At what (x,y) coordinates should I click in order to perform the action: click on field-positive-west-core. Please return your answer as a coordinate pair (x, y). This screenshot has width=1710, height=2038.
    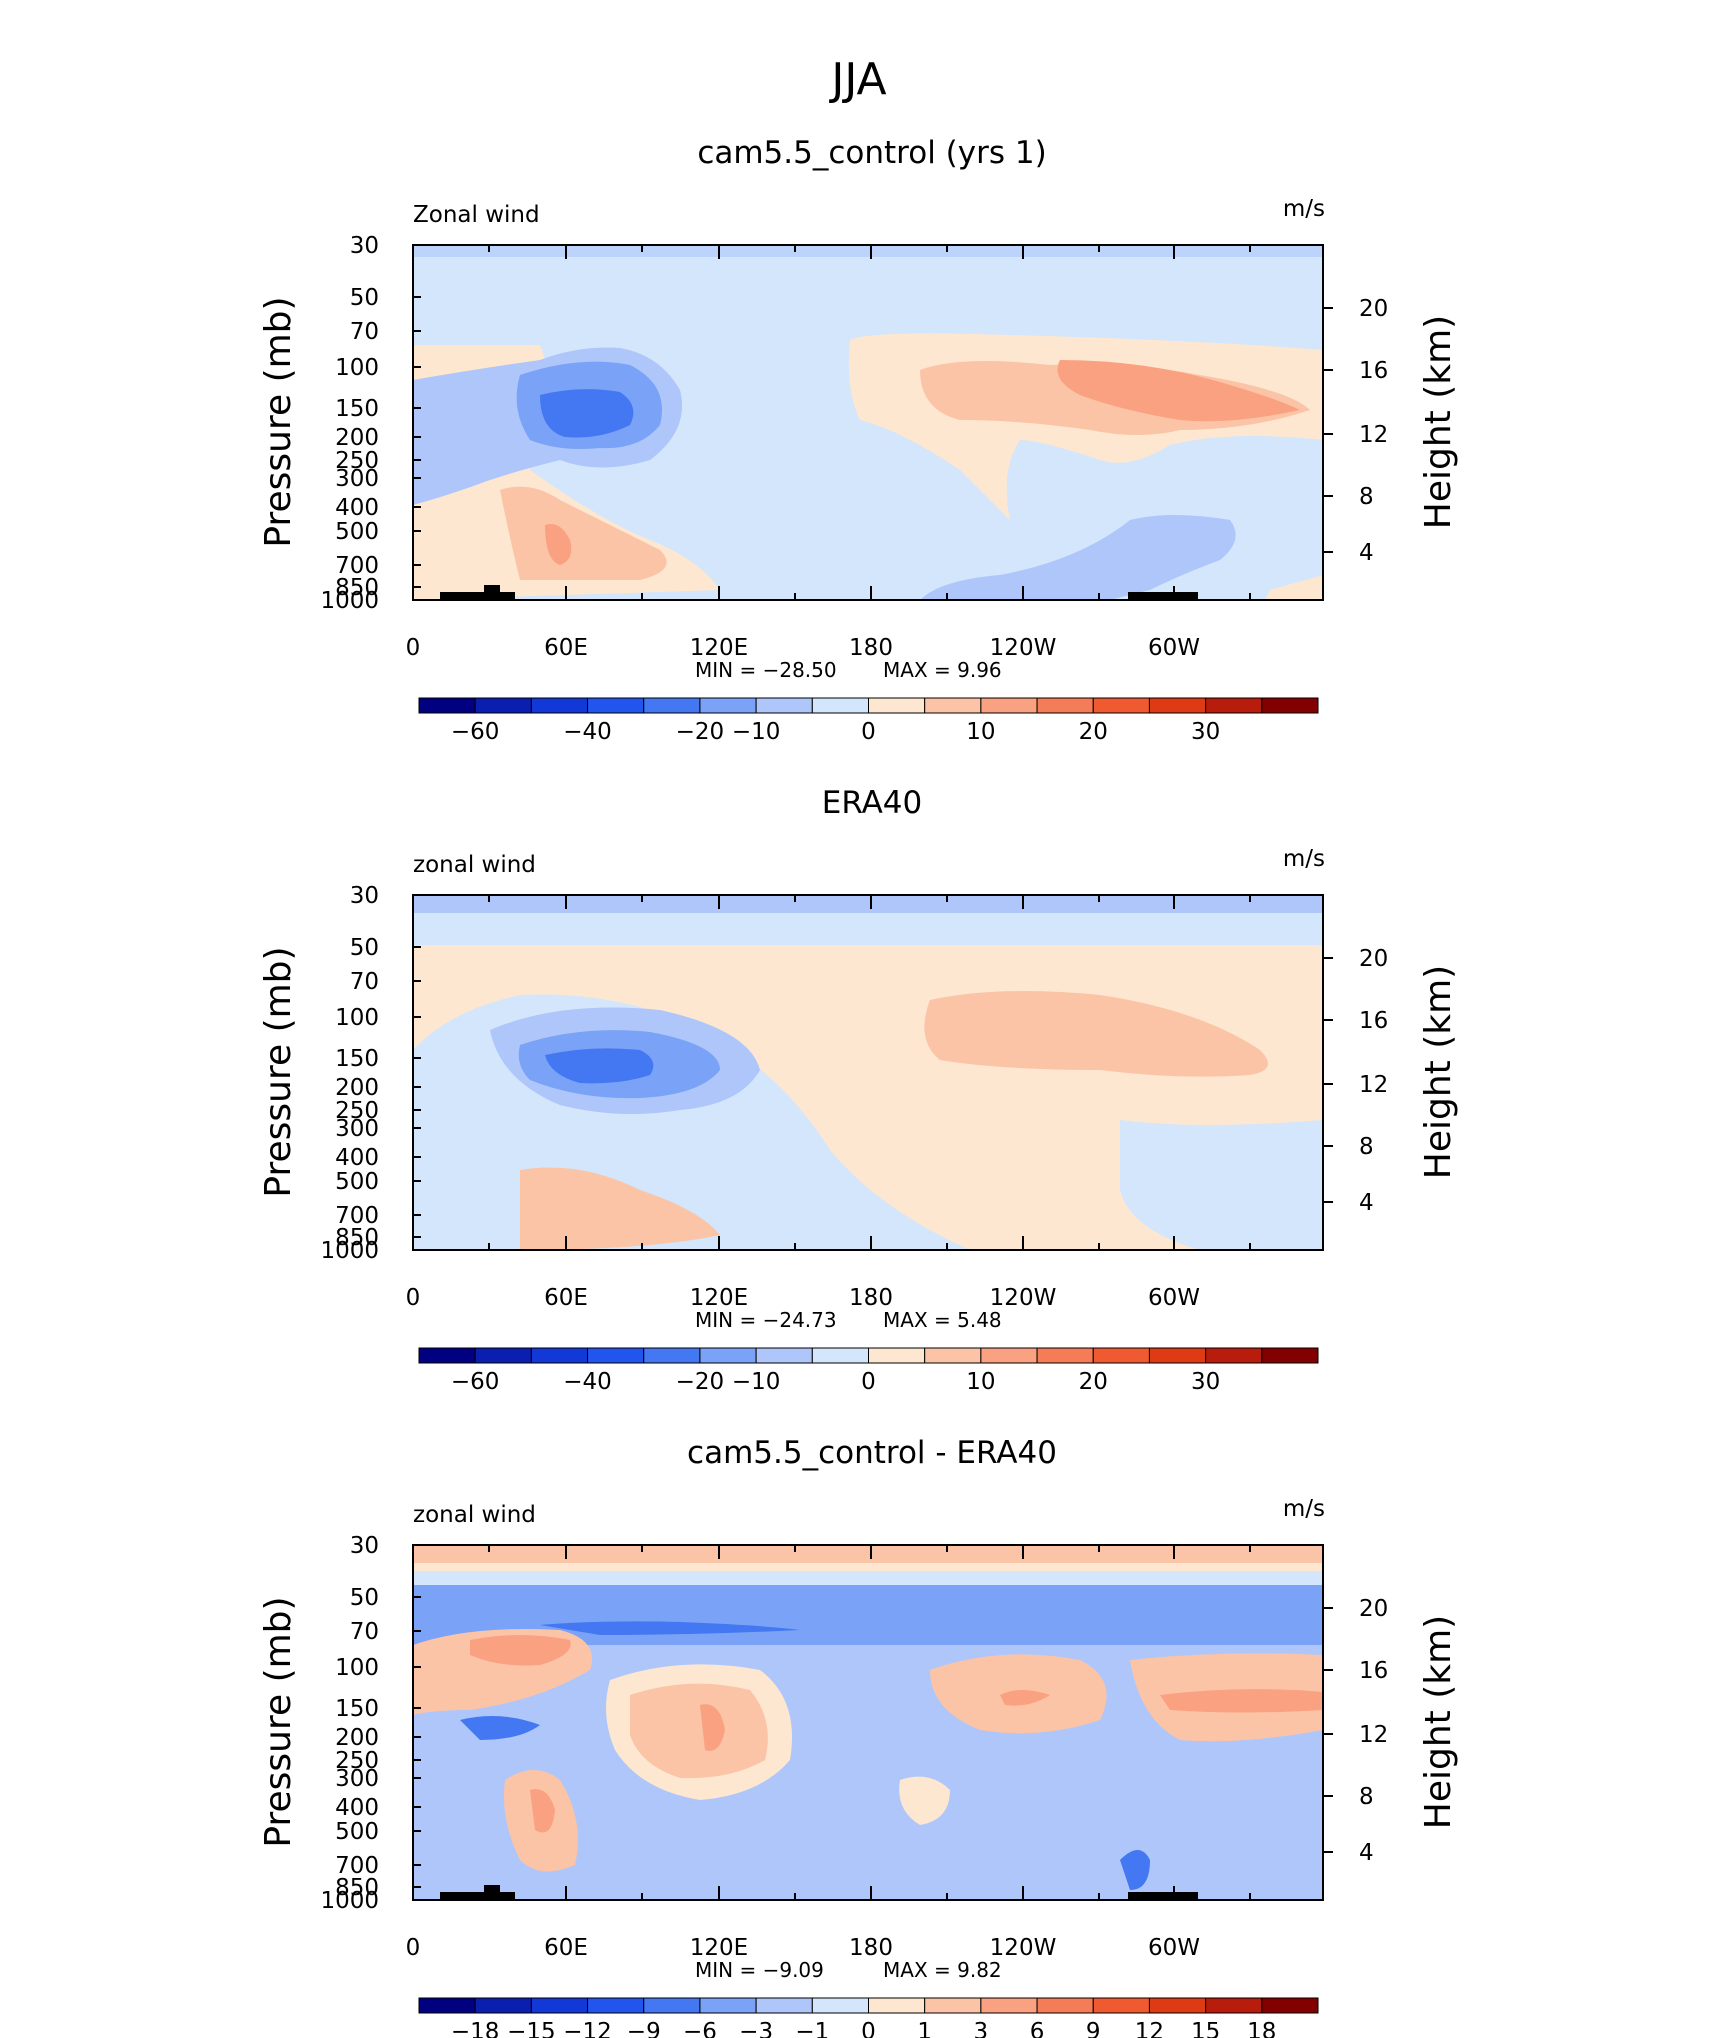
    Looking at the image, I should click on (520, 1650).